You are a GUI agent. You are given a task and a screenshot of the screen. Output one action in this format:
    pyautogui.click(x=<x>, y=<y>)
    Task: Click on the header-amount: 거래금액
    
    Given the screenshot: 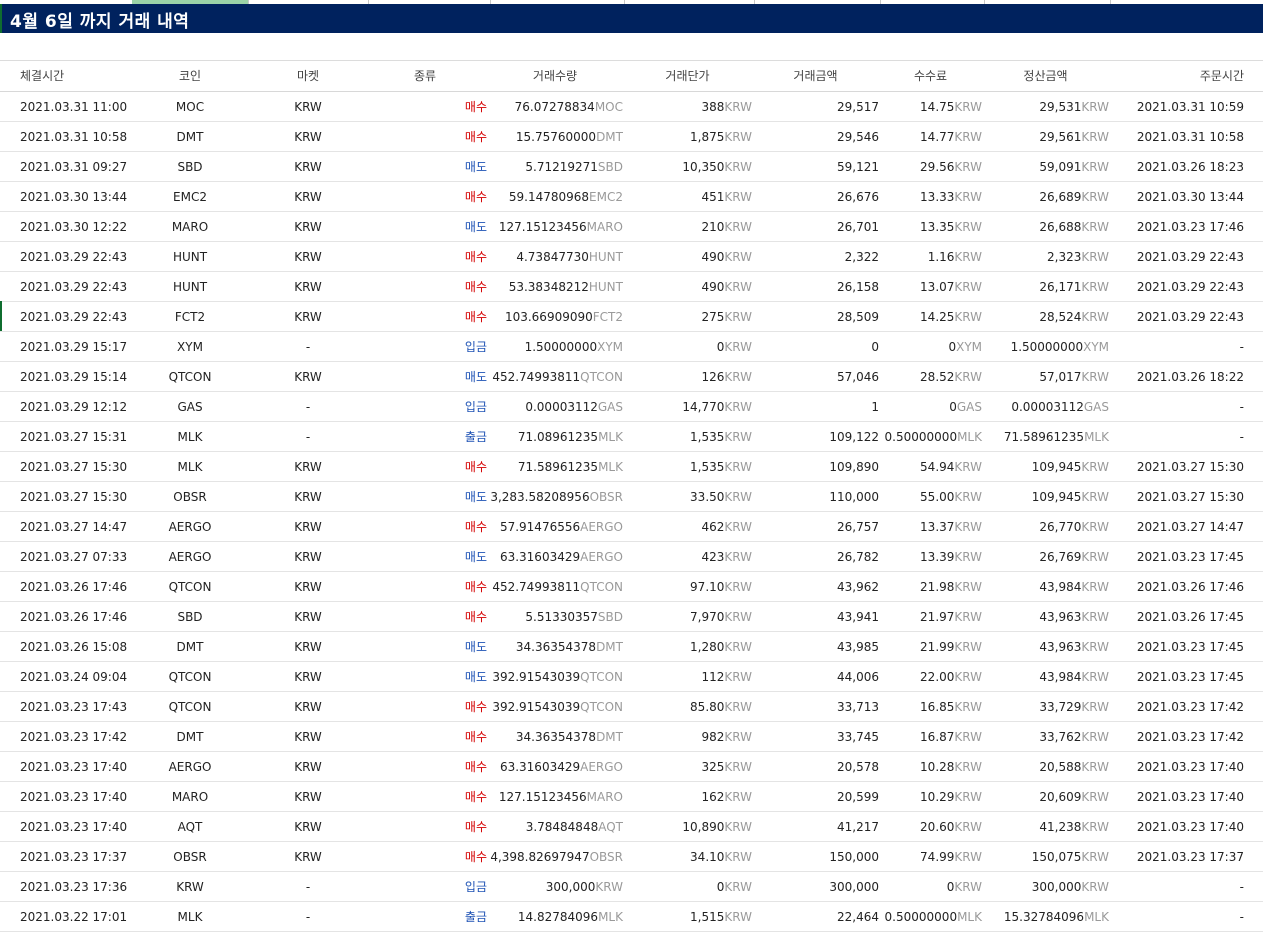 What is the action you would take?
    pyautogui.click(x=815, y=76)
    